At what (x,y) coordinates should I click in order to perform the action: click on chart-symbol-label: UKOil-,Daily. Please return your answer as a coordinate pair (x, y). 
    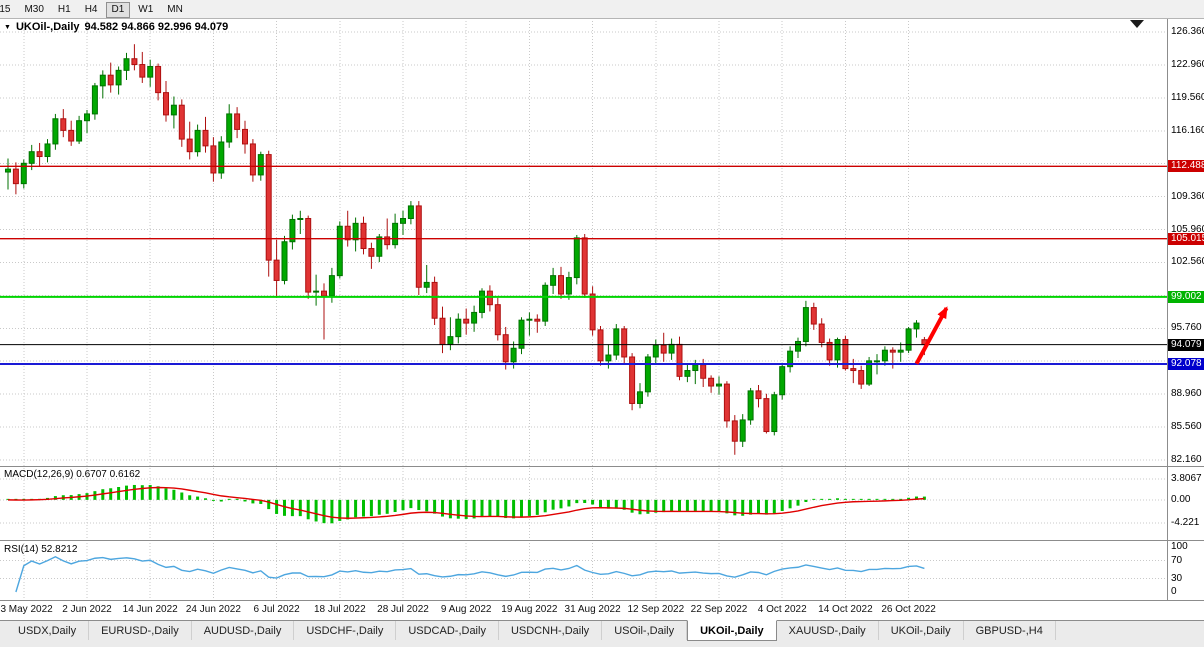
    Looking at the image, I should click on (47, 27).